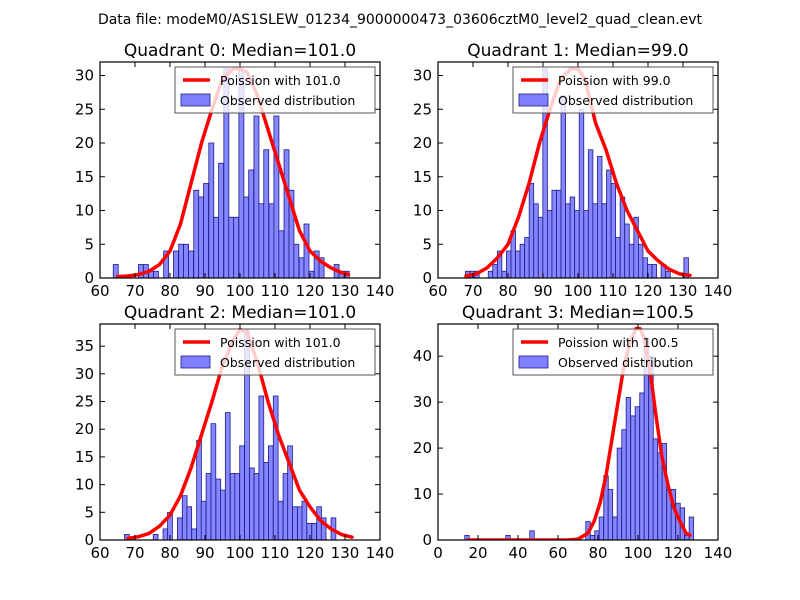  Describe the element at coordinates (240, 51) in the screenshot. I see `axes-title: Quadrant 0: Median=101.0` at that location.